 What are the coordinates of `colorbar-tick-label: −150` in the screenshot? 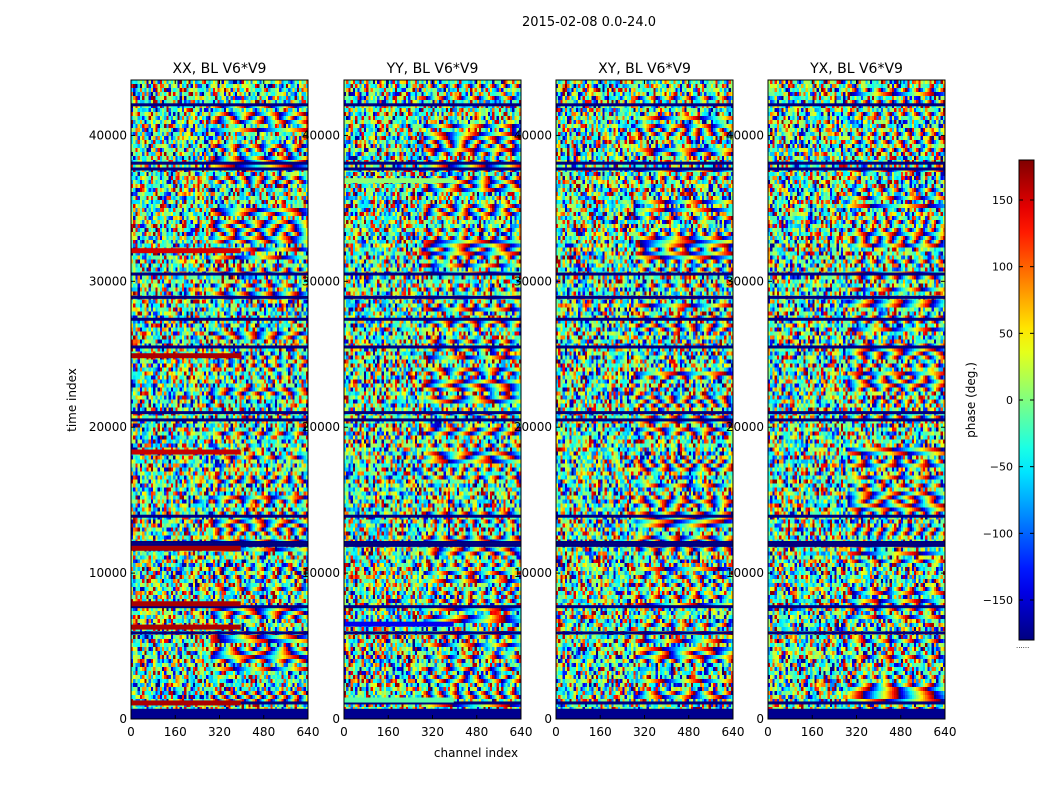 It's located at (998, 600).